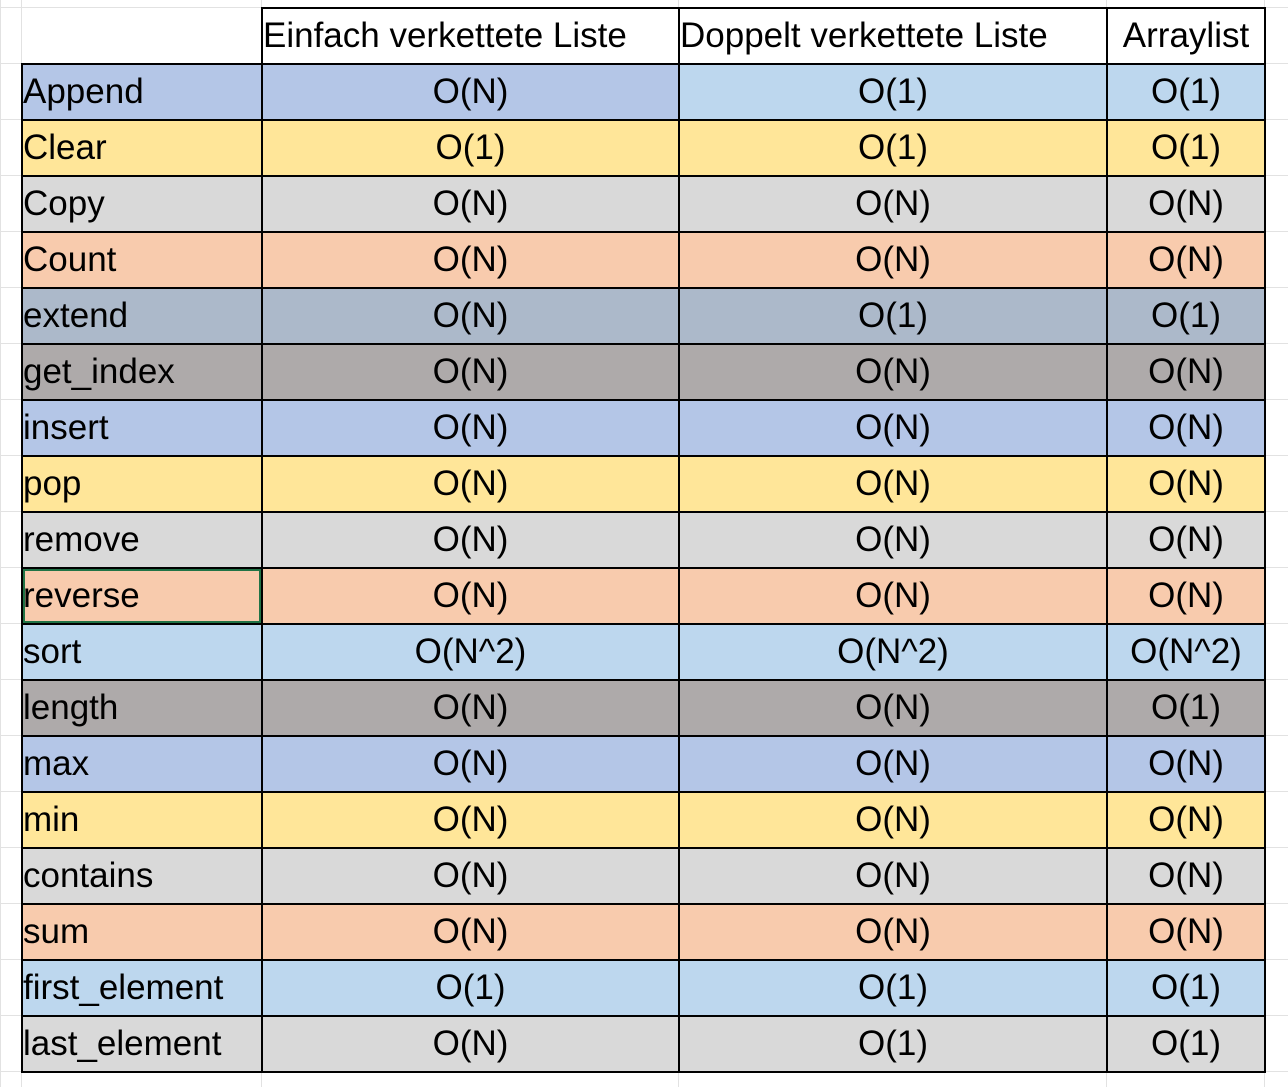 The height and width of the screenshot is (1087, 1288). I want to click on table-row: last_element O(N) O(1) O(1), so click(643, 1044).